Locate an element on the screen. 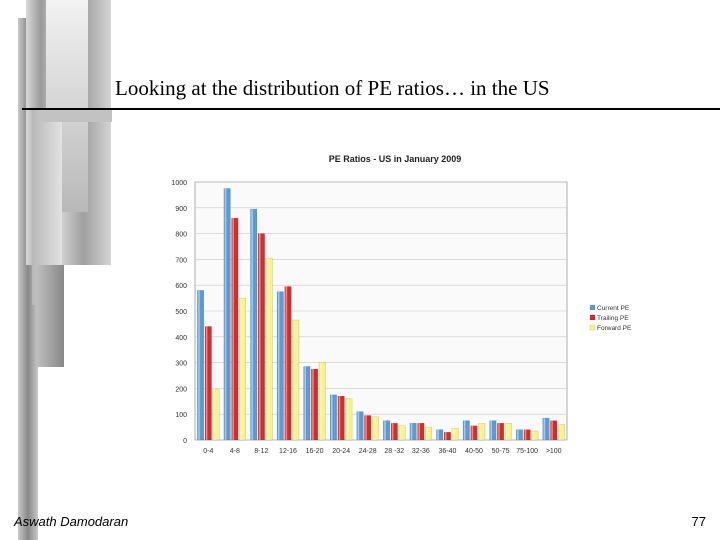  title-rule is located at coordinates (371, 109).